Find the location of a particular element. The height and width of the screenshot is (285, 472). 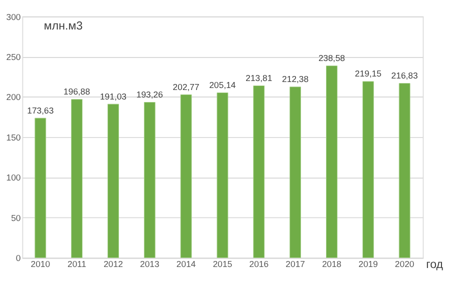

x-tick-label: 2013 is located at coordinates (150, 263).